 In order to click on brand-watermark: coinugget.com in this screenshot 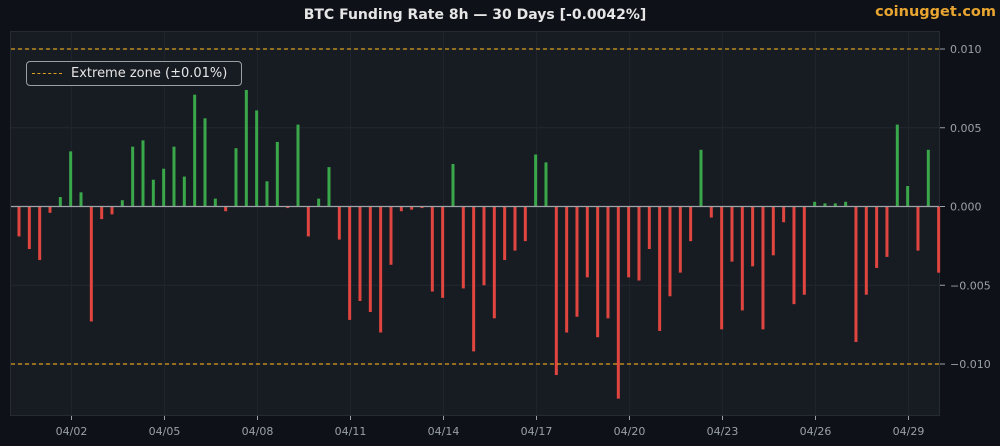, I will do `click(935, 12)`.